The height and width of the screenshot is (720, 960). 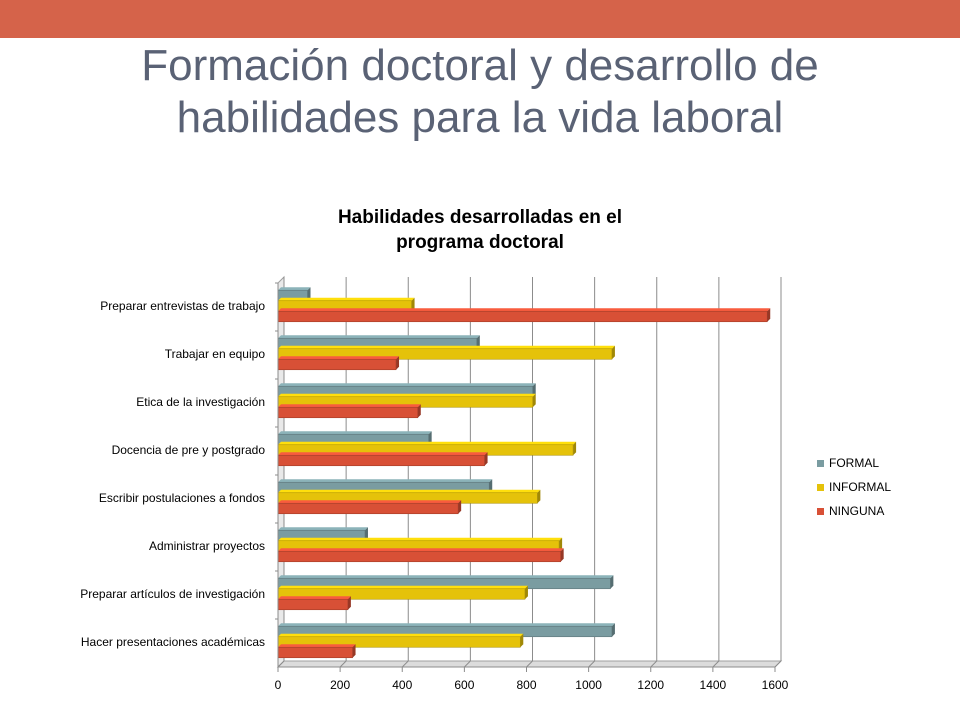 What do you see at coordinates (340, 685) in the screenshot?
I see `x-tick-label: 200` at bounding box center [340, 685].